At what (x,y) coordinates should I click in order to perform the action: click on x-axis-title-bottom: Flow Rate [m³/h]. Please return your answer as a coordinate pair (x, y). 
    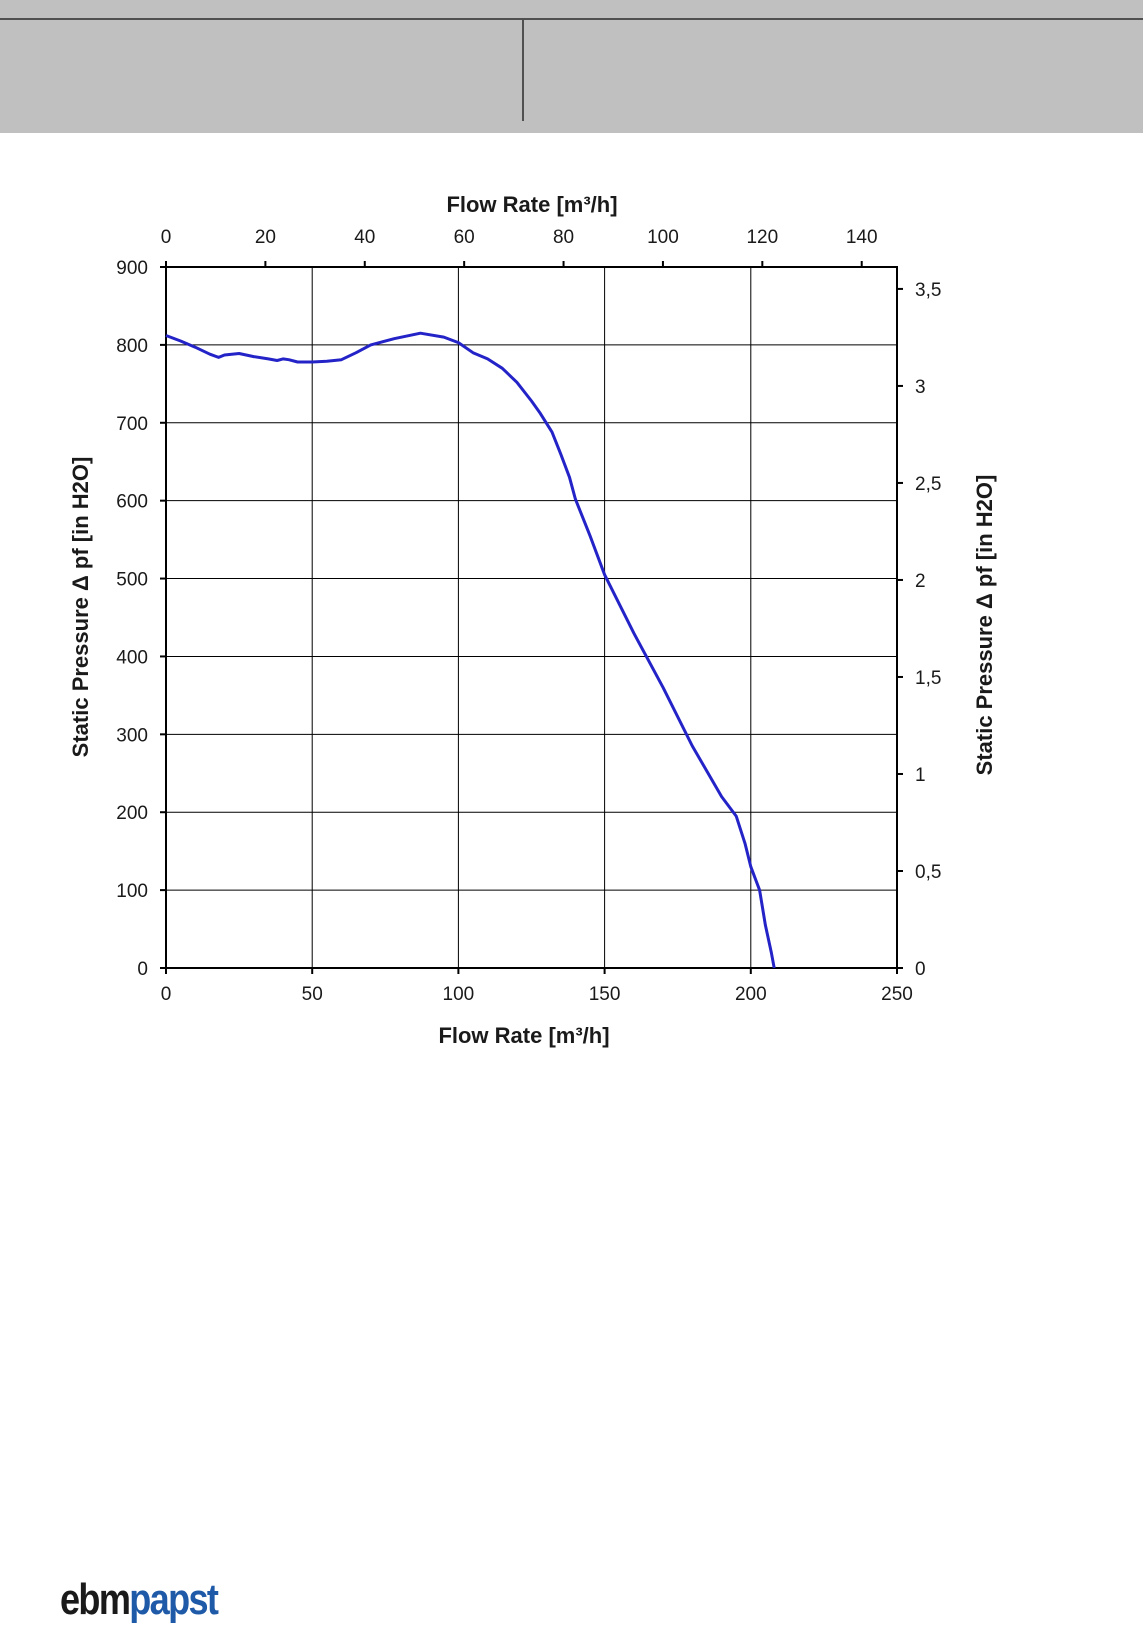
    Looking at the image, I should click on (523, 1035).